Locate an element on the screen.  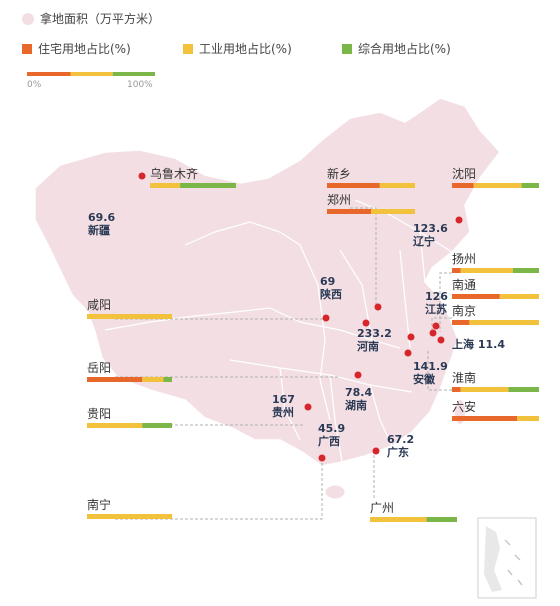
city-label-5: 南通 is located at coordinates (464, 284).